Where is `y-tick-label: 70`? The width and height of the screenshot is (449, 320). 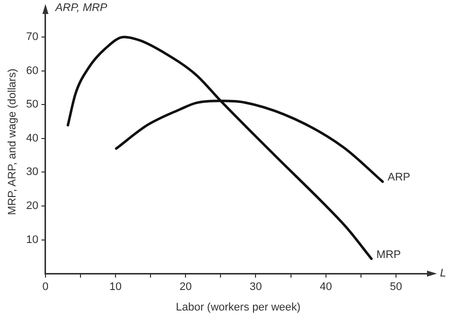
y-tick-label: 70 is located at coordinates (32, 37).